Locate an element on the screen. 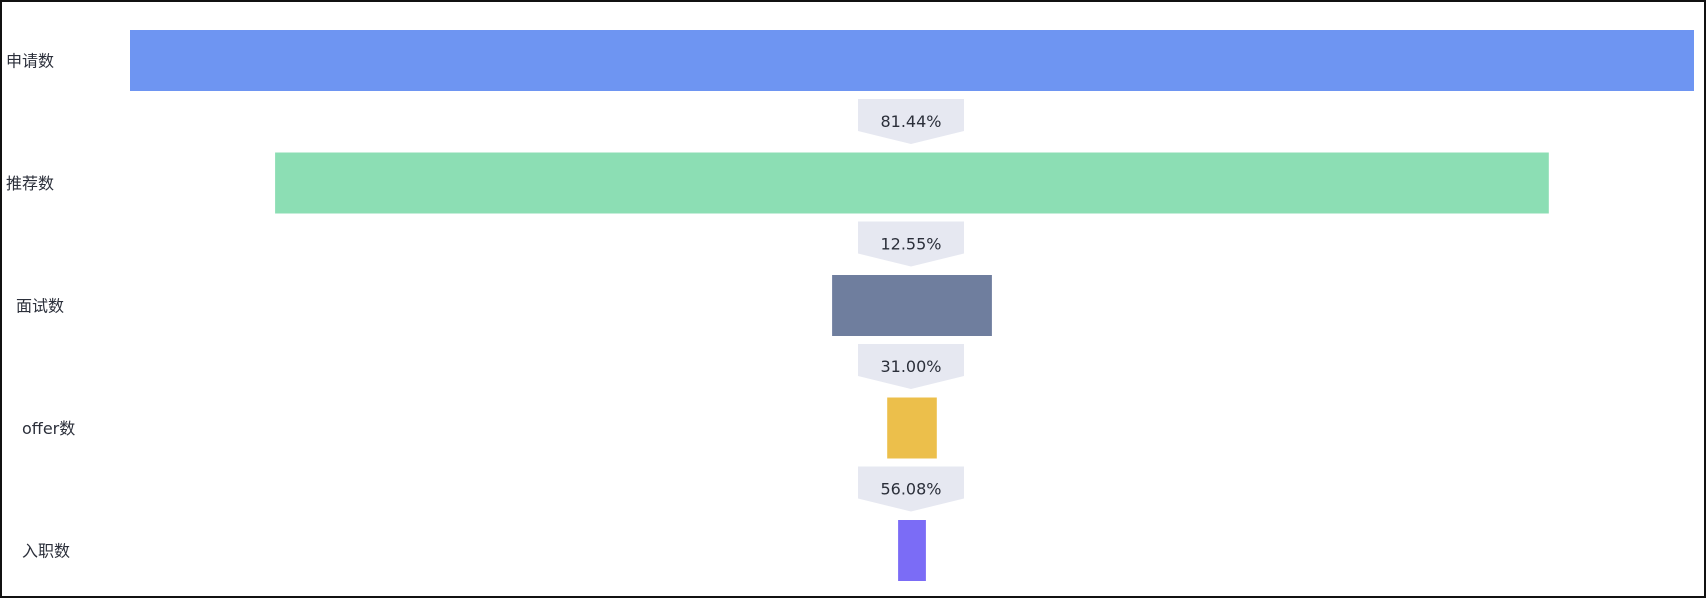 The image size is (1706, 598). conversion-rate-label: 31.00% is located at coordinates (910, 366).